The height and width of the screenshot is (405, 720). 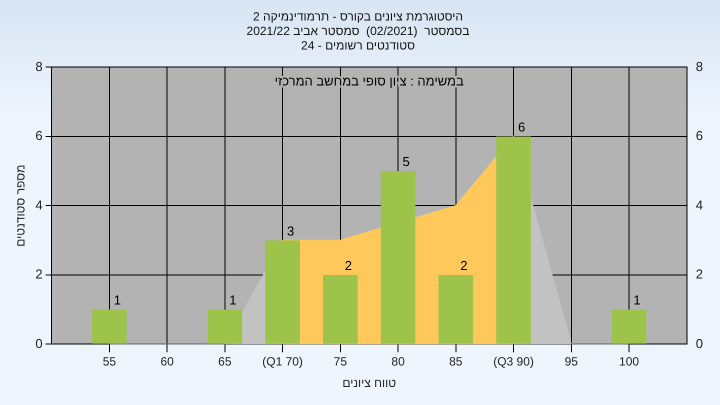 What do you see at coordinates (700, 274) in the screenshot?
I see `y2-tick-label: 2` at bounding box center [700, 274].